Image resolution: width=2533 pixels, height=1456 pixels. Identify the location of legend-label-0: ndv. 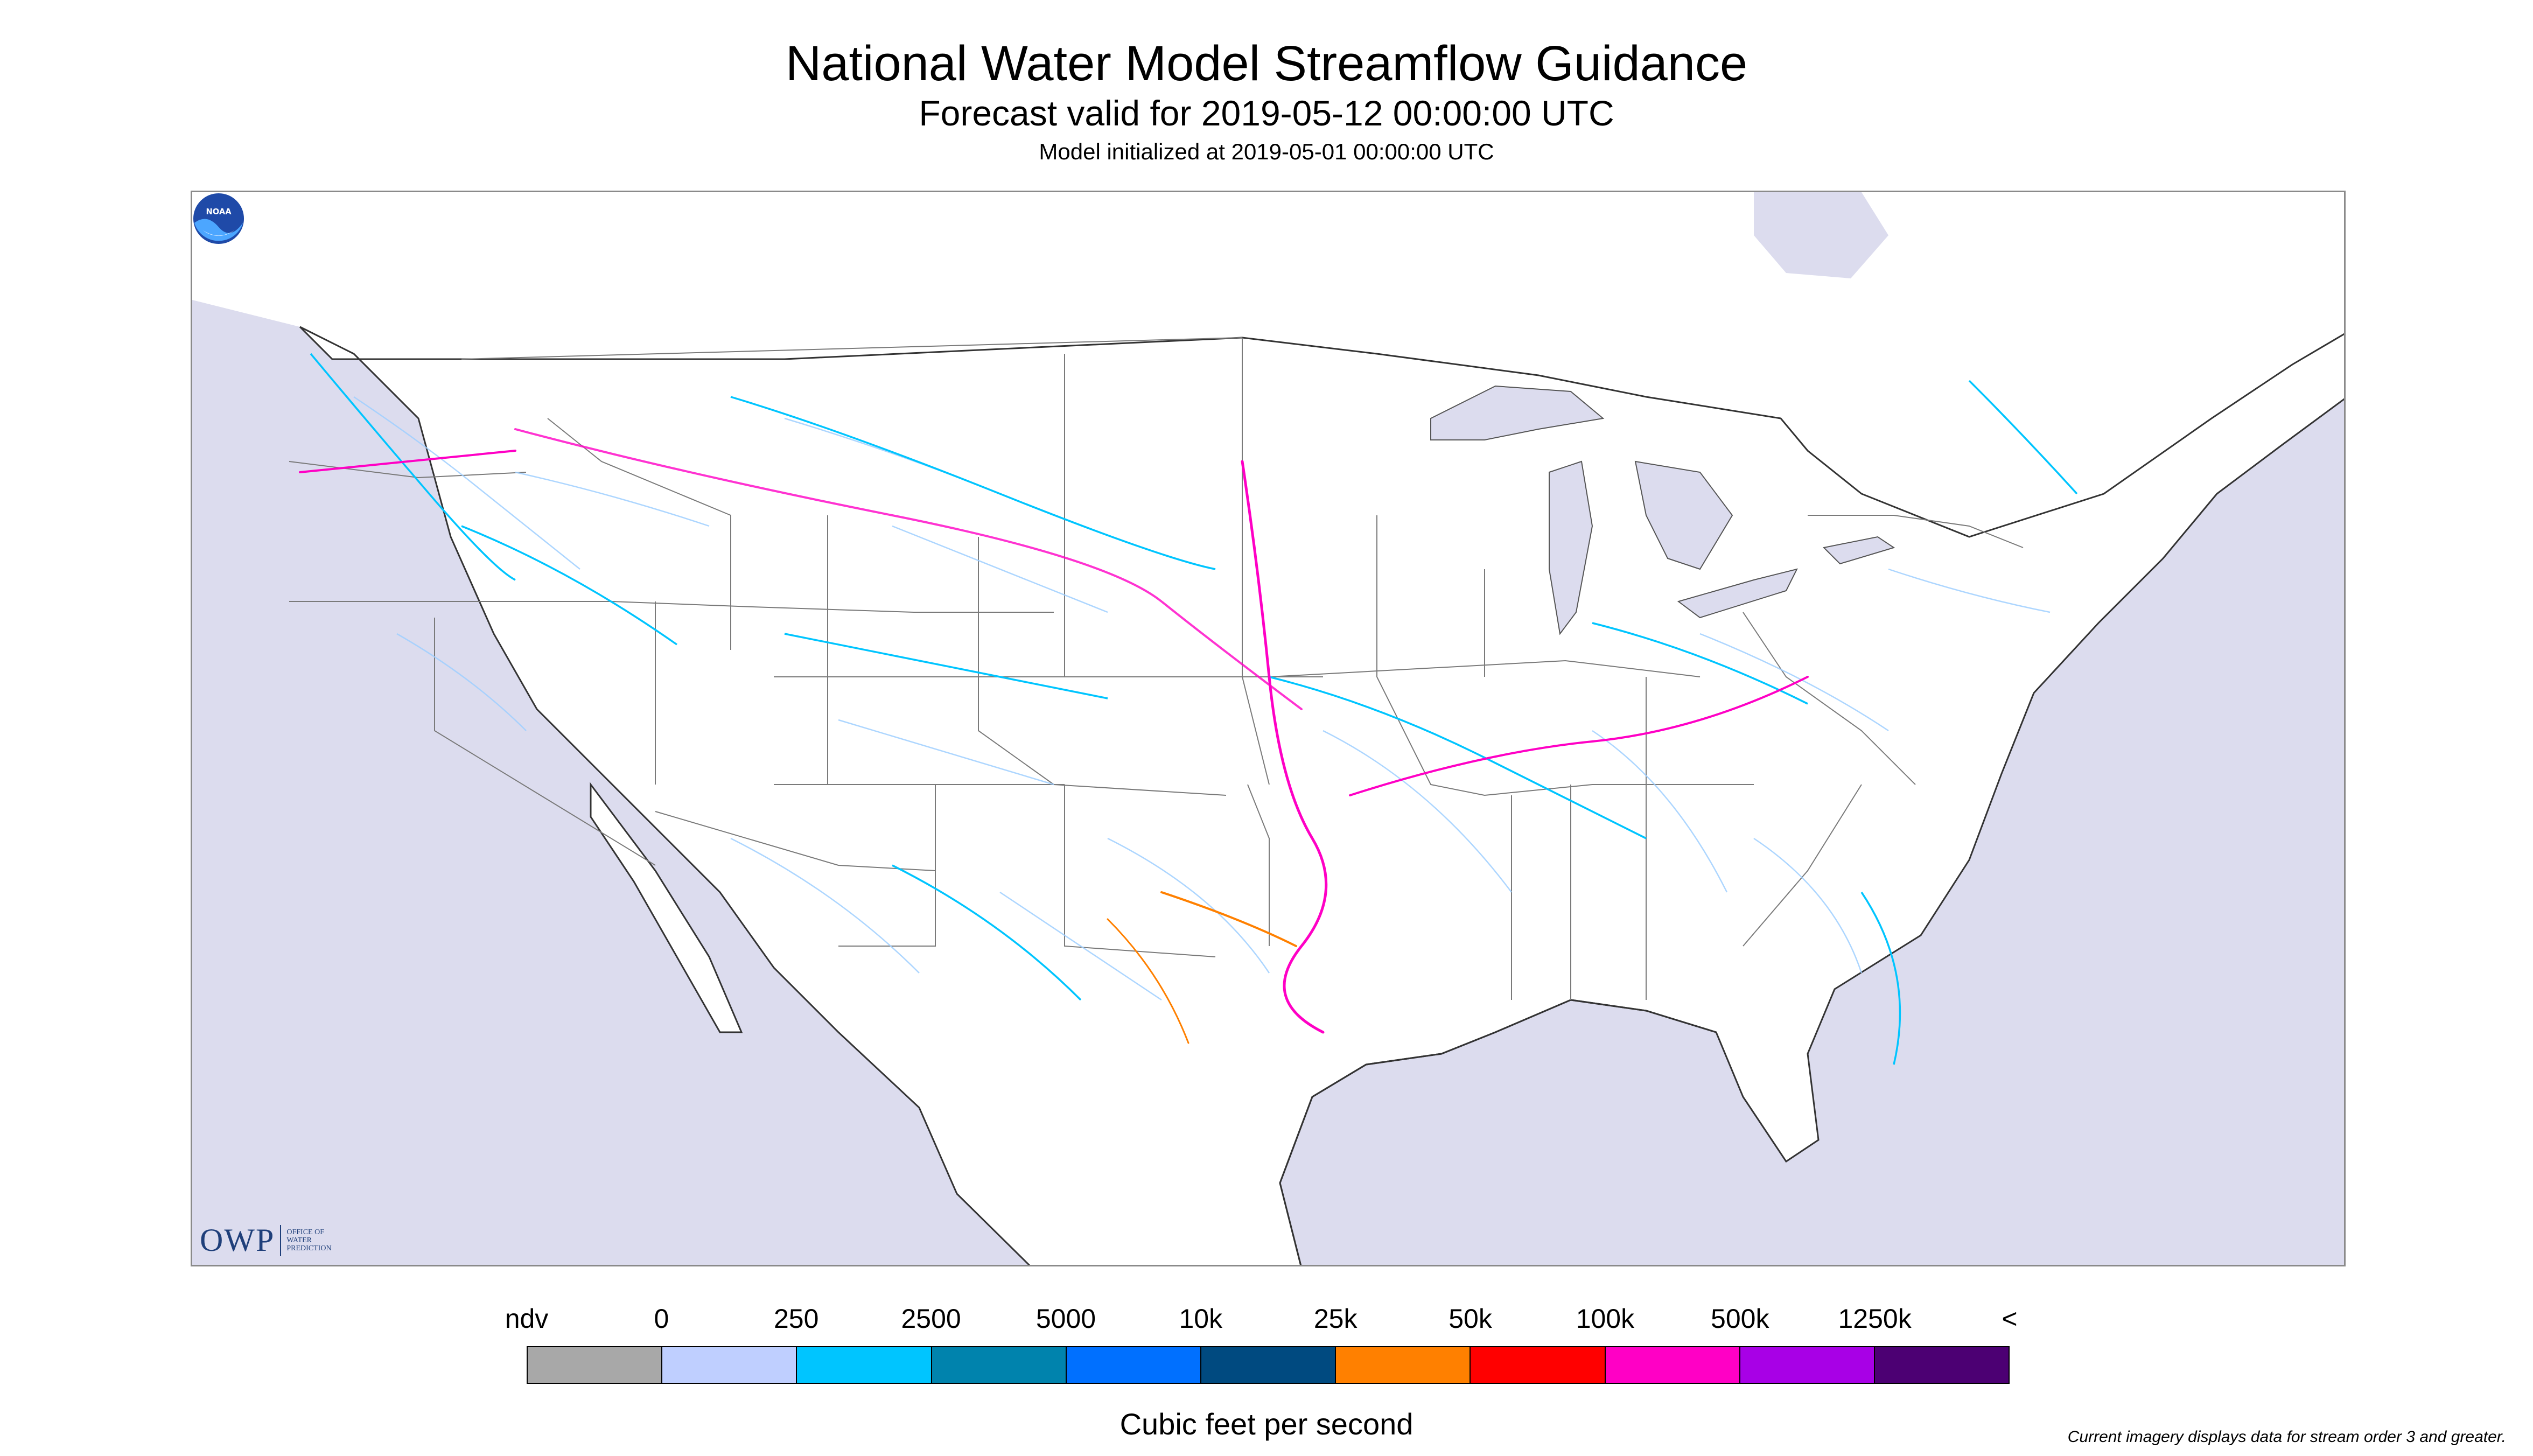
(527, 1319).